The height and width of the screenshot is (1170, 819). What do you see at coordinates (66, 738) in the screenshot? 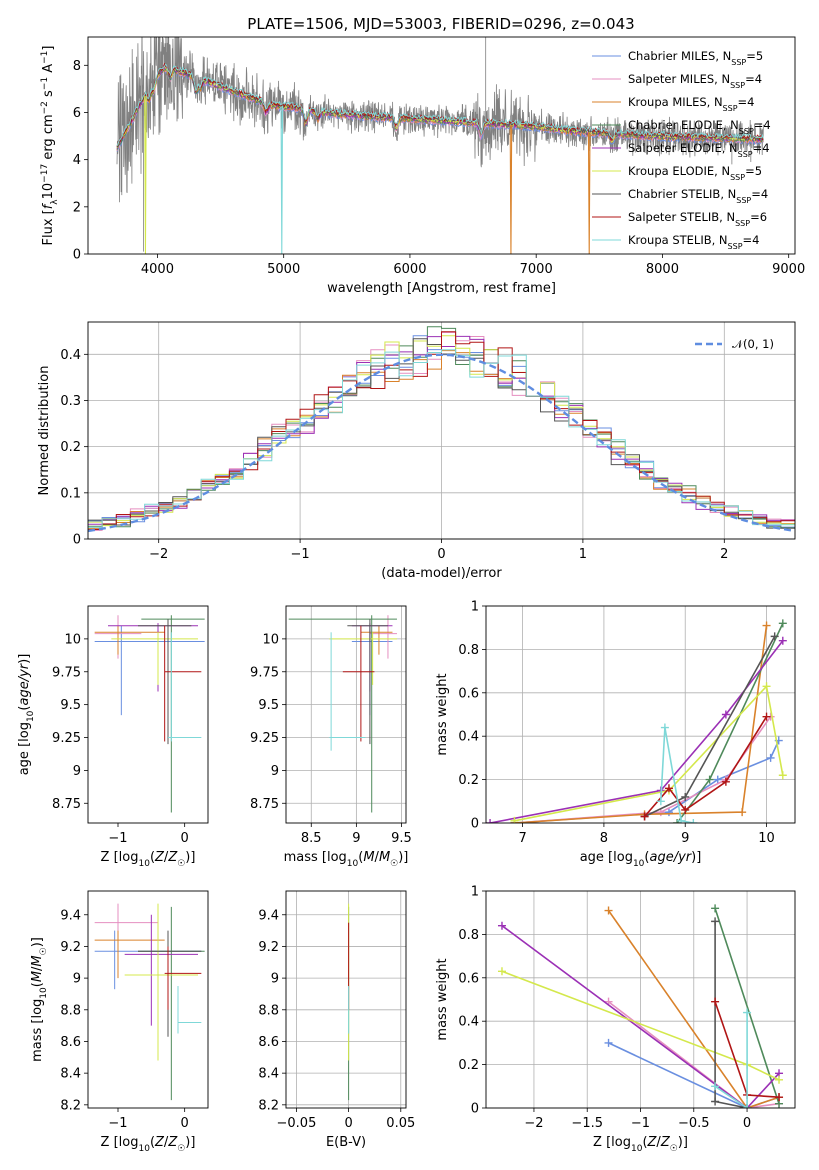
I see `y-tick-label: 9.25` at bounding box center [66, 738].